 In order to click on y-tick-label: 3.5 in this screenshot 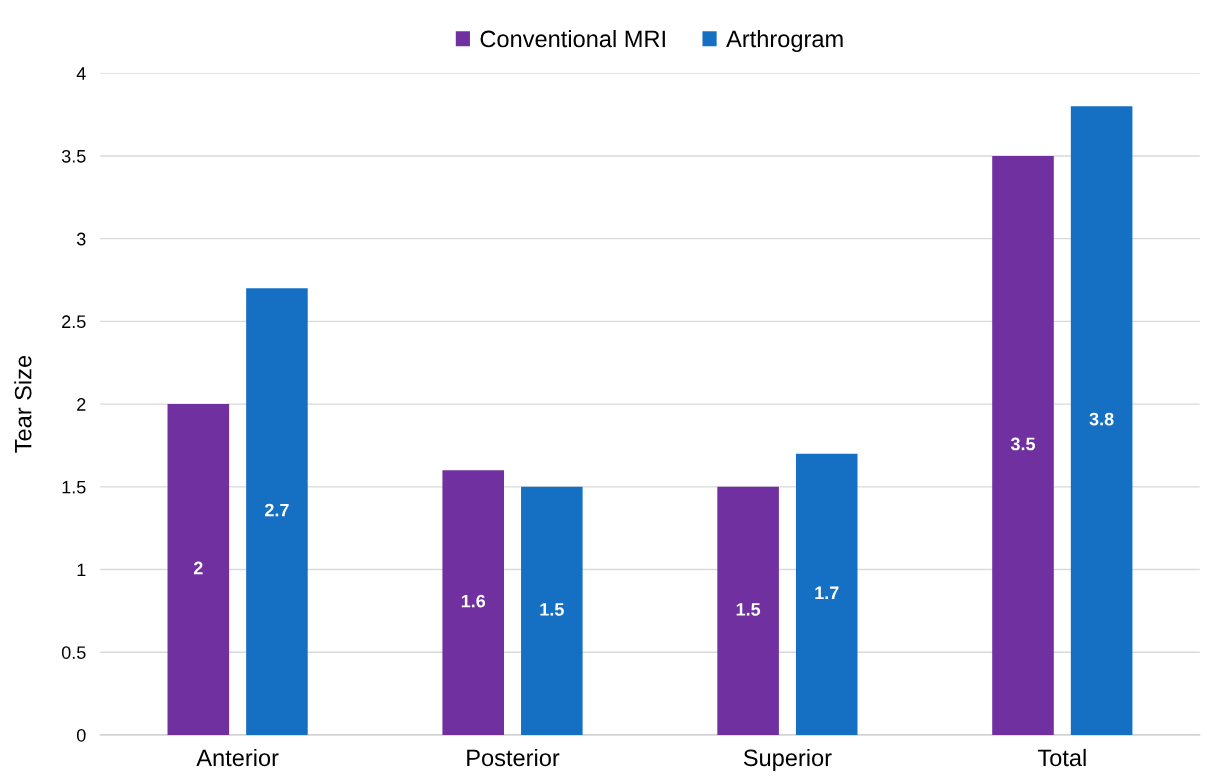, I will do `click(73, 156)`.